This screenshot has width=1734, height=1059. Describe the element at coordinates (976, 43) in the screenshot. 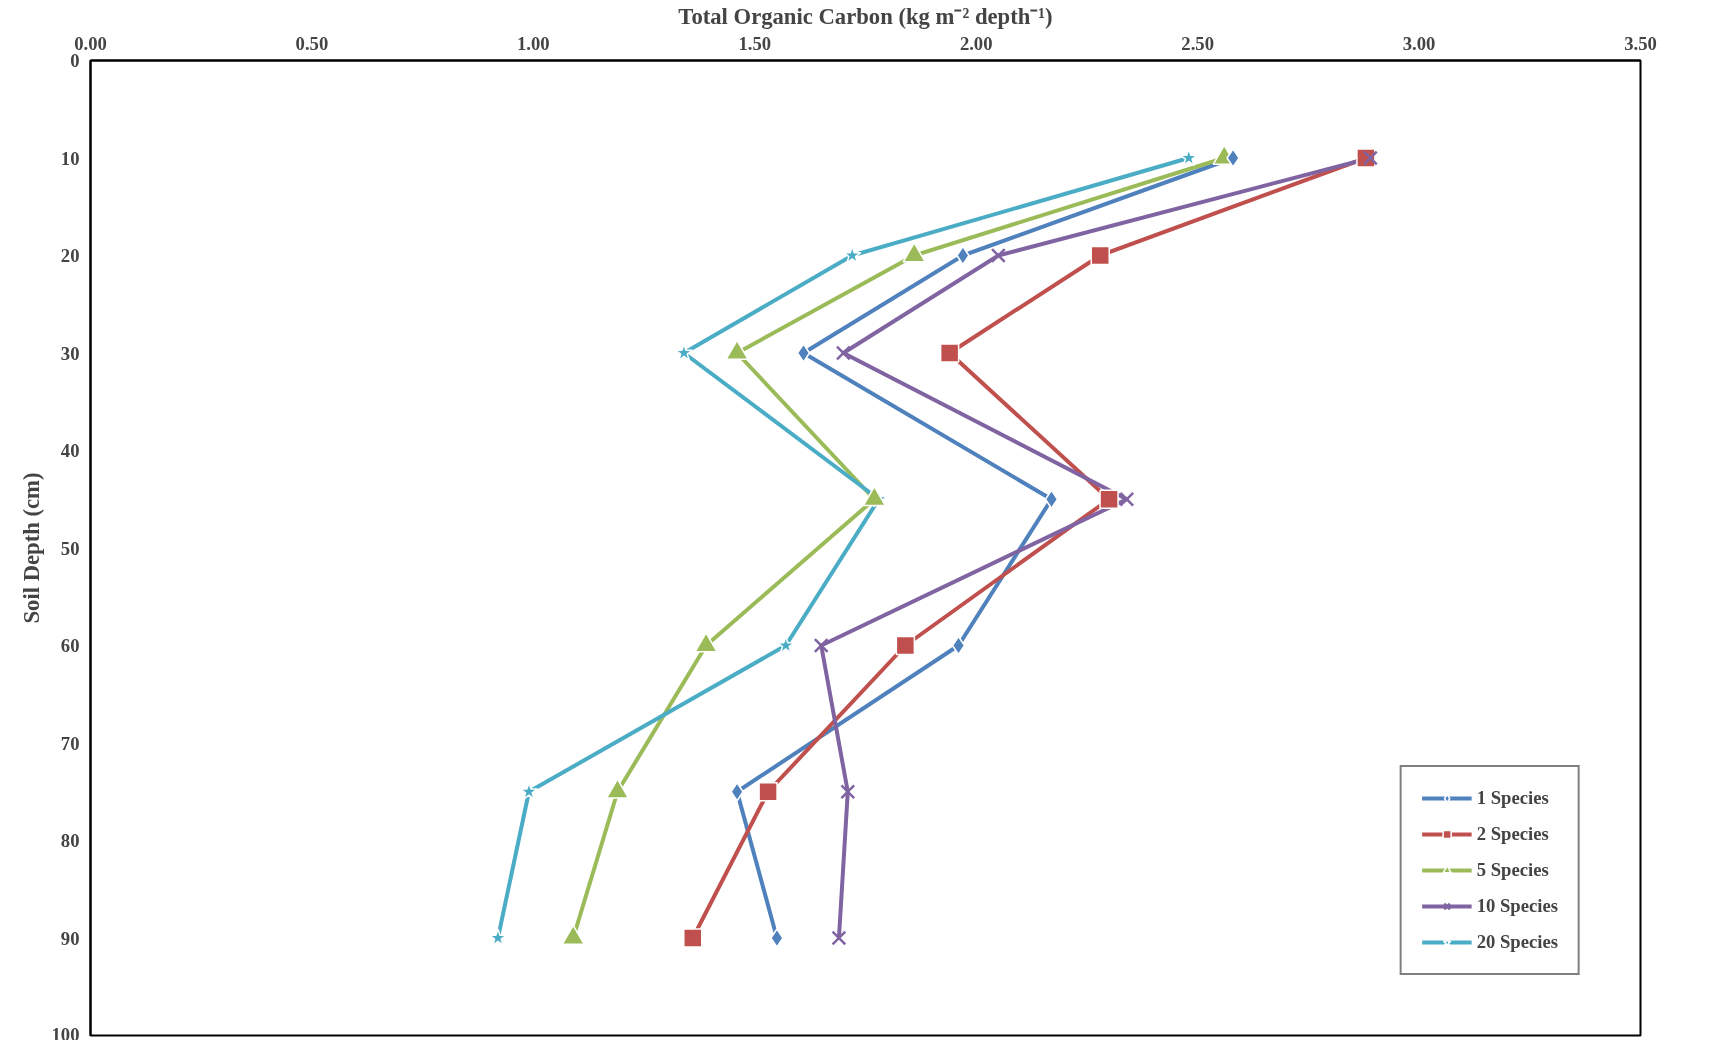

I see `x-tick-label: 2.00` at that location.